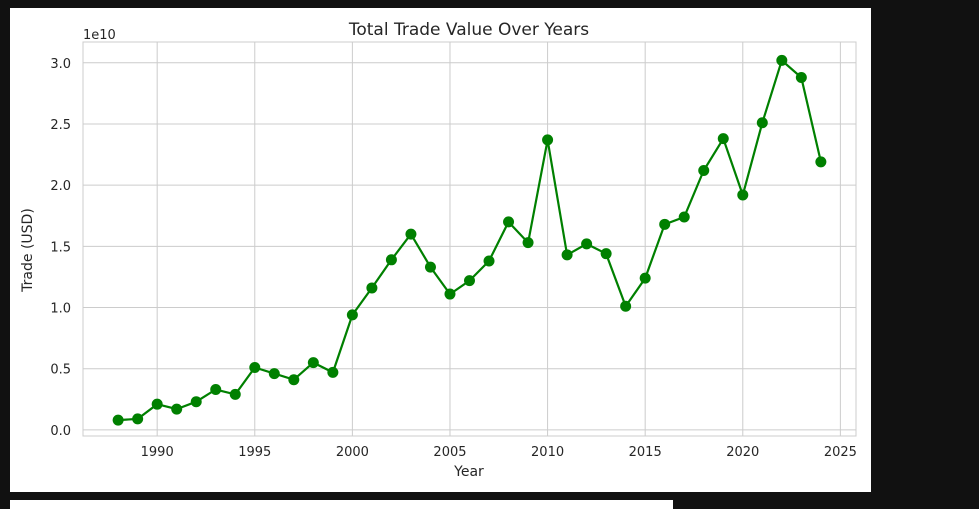  I want to click on y-axis-label: Trade (USD), so click(28, 250).